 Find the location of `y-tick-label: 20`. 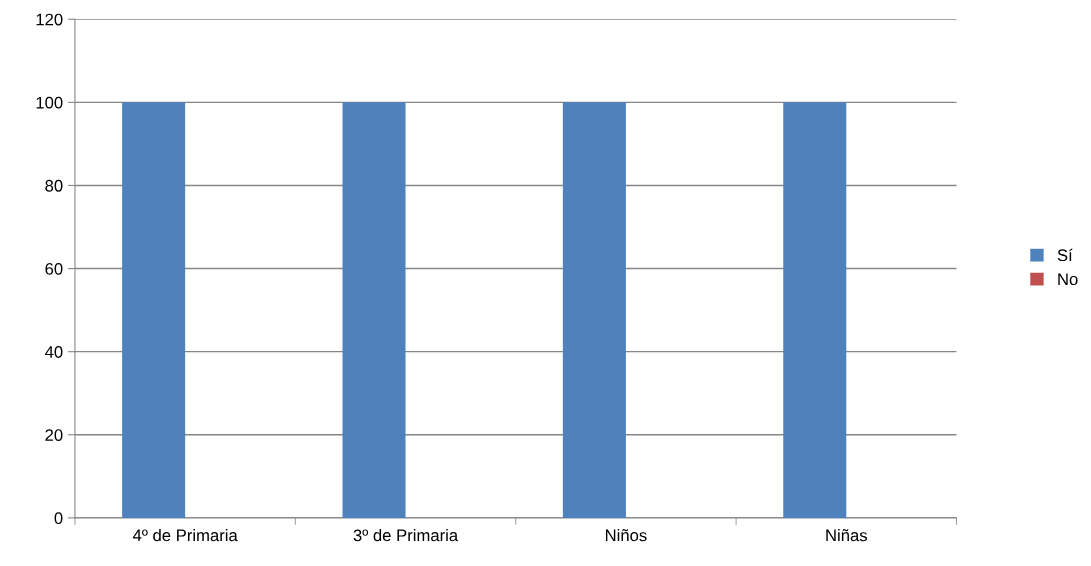

y-tick-label: 20 is located at coordinates (54, 435).